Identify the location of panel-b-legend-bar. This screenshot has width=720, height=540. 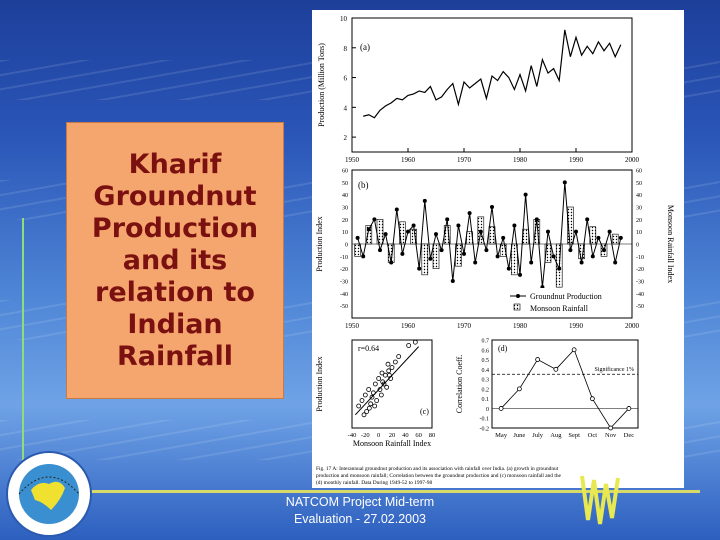
(517, 307).